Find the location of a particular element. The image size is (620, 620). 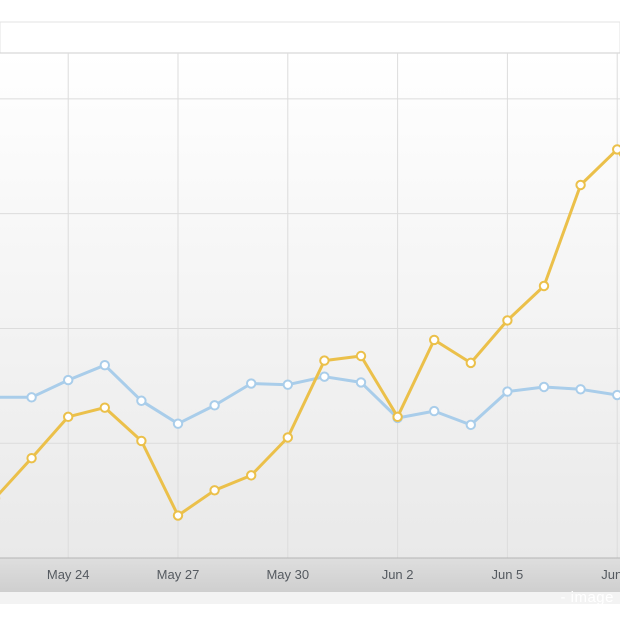

x-axis-ticks: May 24 May 27 May 30 Jun 2 Jun 5 Jun 8 is located at coordinates (333, 574).